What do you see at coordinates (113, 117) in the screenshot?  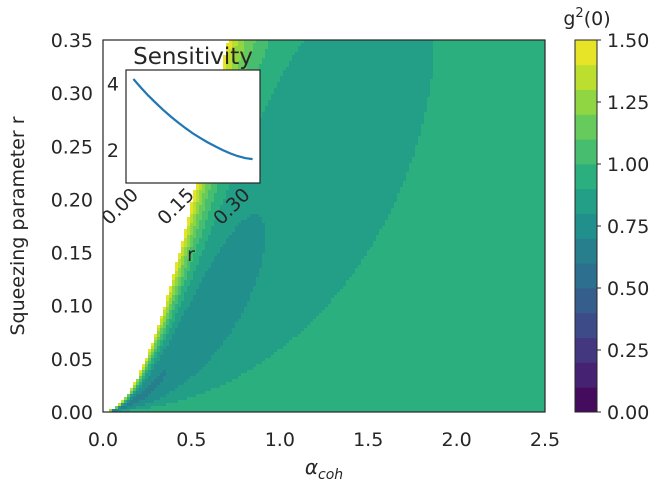 I see `inset-y-axis: 24` at bounding box center [113, 117].